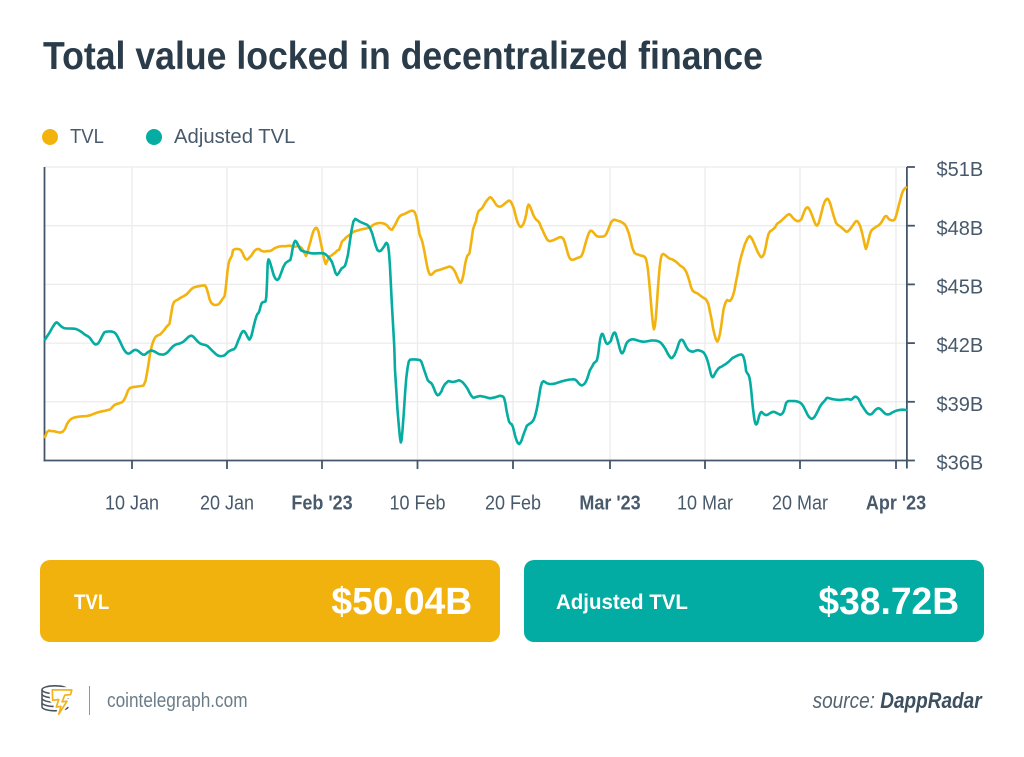 The image size is (1024, 757). What do you see at coordinates (960, 288) in the screenshot?
I see `svg-text: $45B` at bounding box center [960, 288].